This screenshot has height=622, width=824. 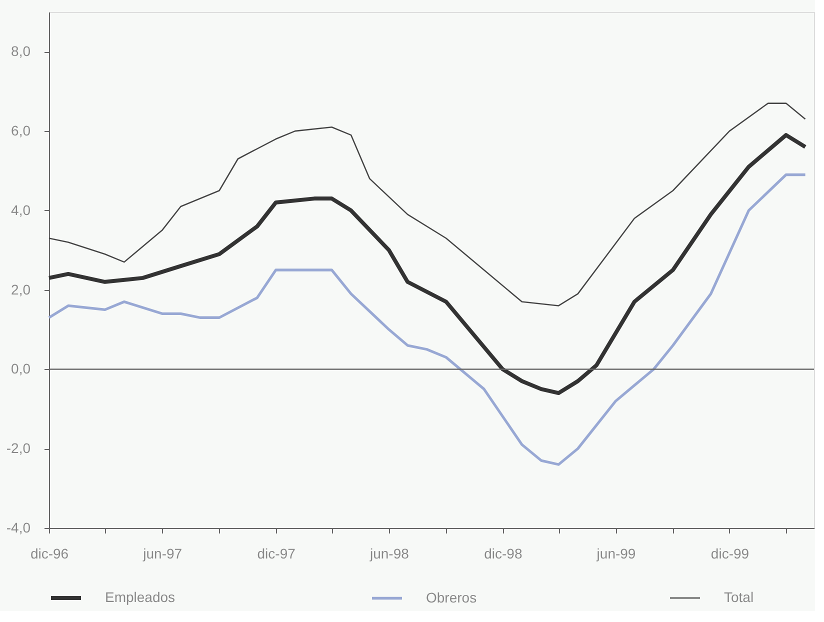 What do you see at coordinates (18, 528) in the screenshot?
I see `y-tick-label: -4,0` at bounding box center [18, 528].